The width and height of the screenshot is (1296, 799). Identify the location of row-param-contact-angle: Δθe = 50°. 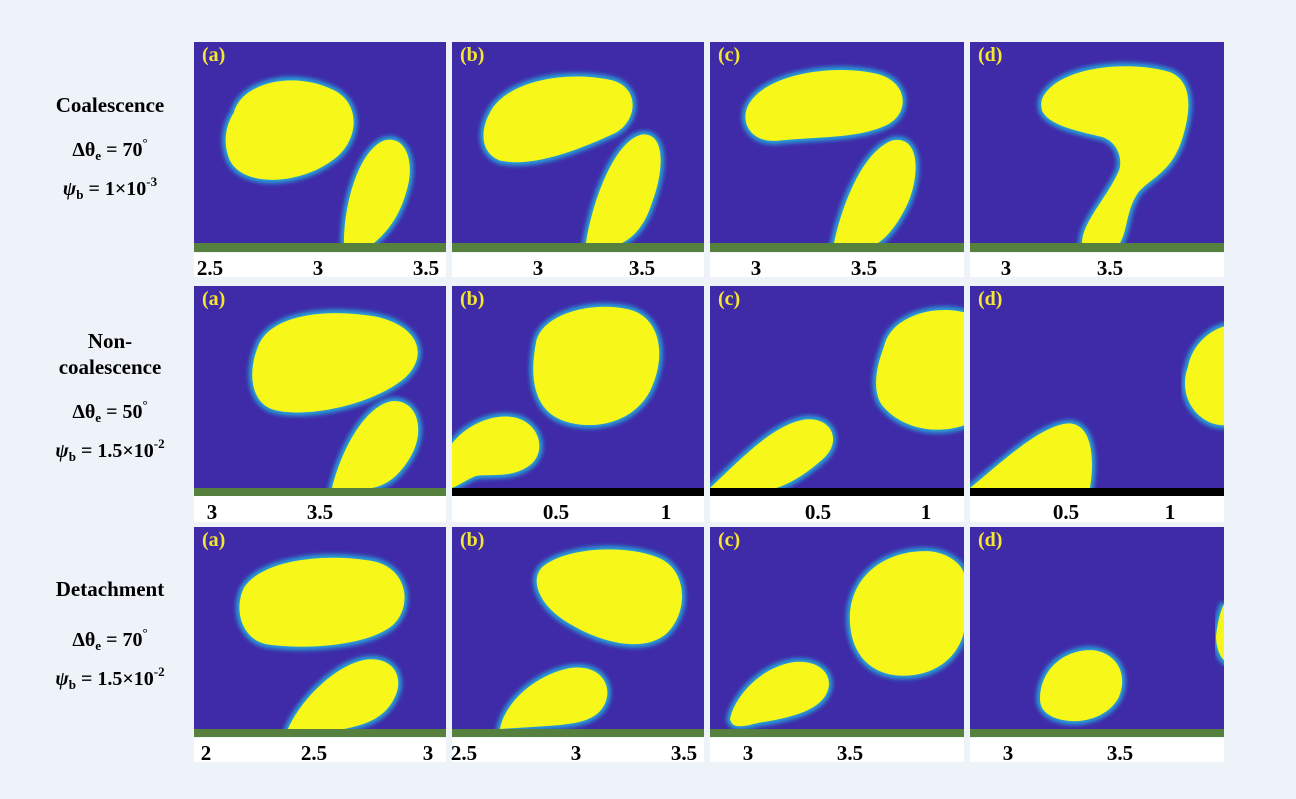
(110, 411).